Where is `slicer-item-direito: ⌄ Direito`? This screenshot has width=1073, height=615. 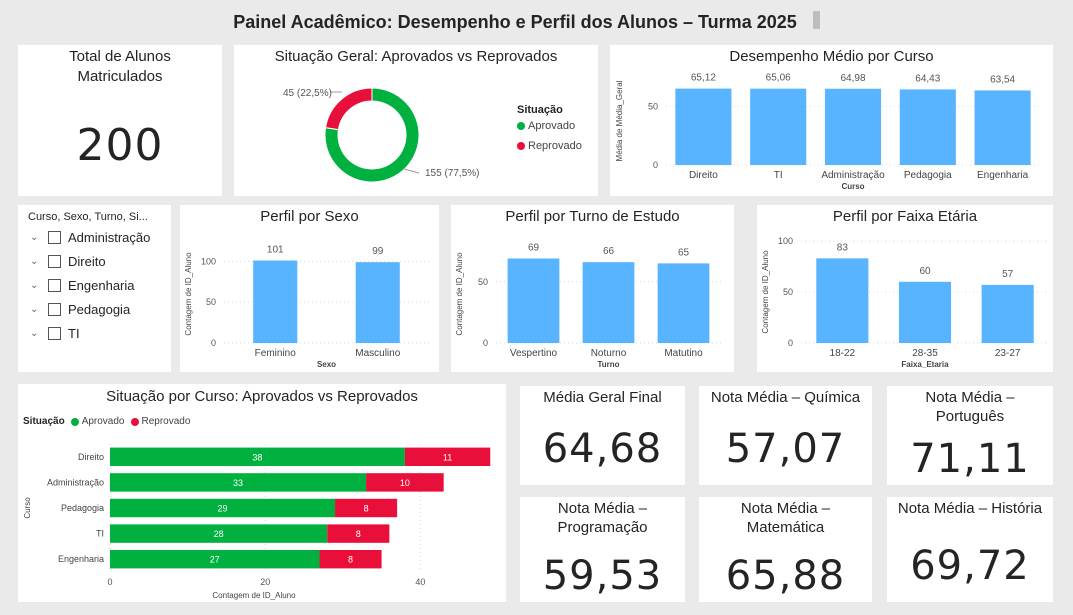
slicer-item-direito: ⌄ Direito is located at coordinates (68, 261).